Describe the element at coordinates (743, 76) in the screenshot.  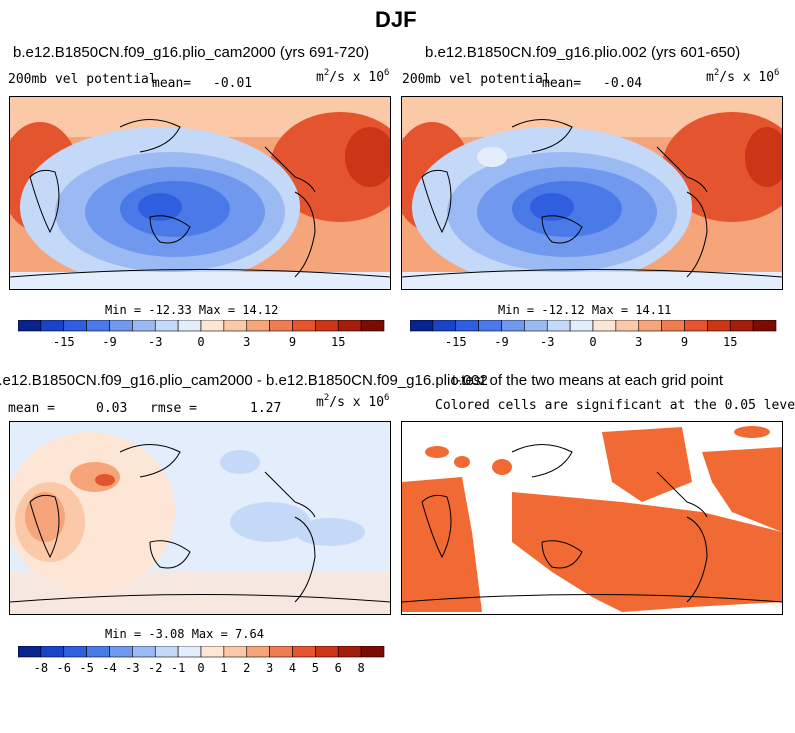
I see `panel2-units: m2/s x 106` at that location.